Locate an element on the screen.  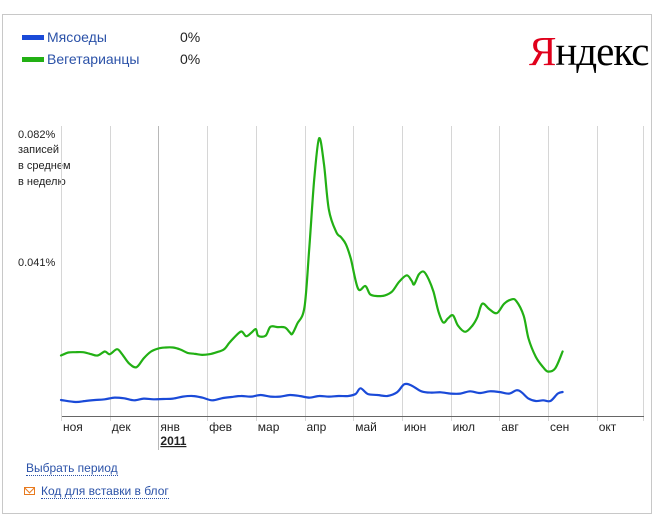
x-tick-label: ноя is located at coordinates (73, 427).